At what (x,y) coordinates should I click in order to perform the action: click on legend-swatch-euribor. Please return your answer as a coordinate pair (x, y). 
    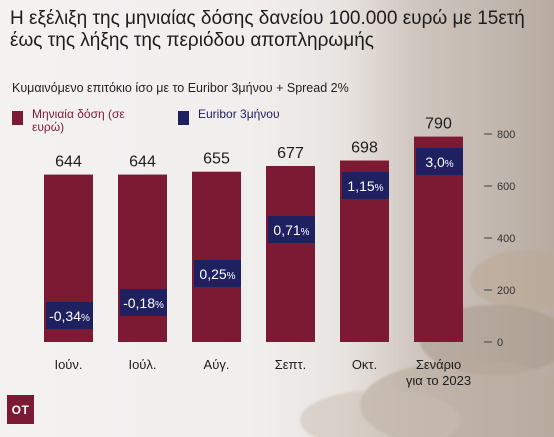
    Looking at the image, I should click on (183, 118).